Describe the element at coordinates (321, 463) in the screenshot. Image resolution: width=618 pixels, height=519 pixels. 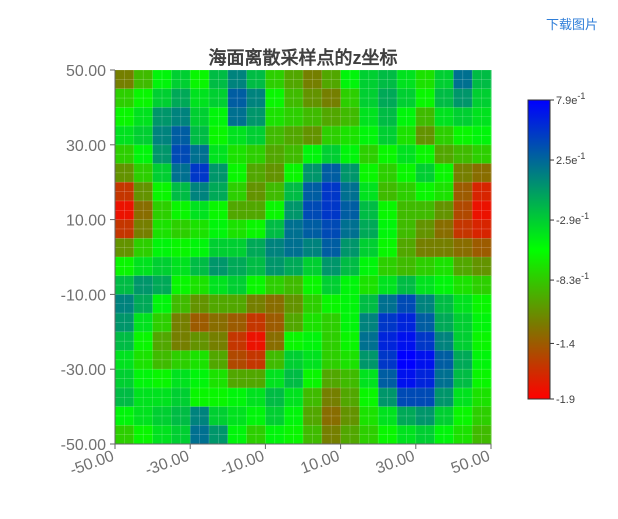
I see `x-tick-label: 10.00` at that location.